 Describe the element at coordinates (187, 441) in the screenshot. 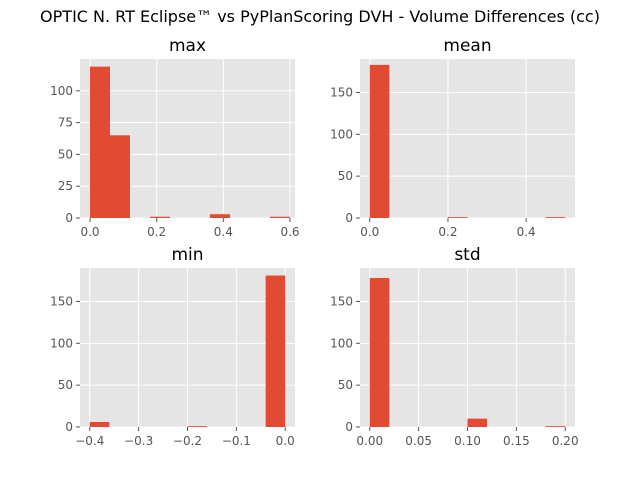

I see `x-tick-label-min: −0.2` at that location.